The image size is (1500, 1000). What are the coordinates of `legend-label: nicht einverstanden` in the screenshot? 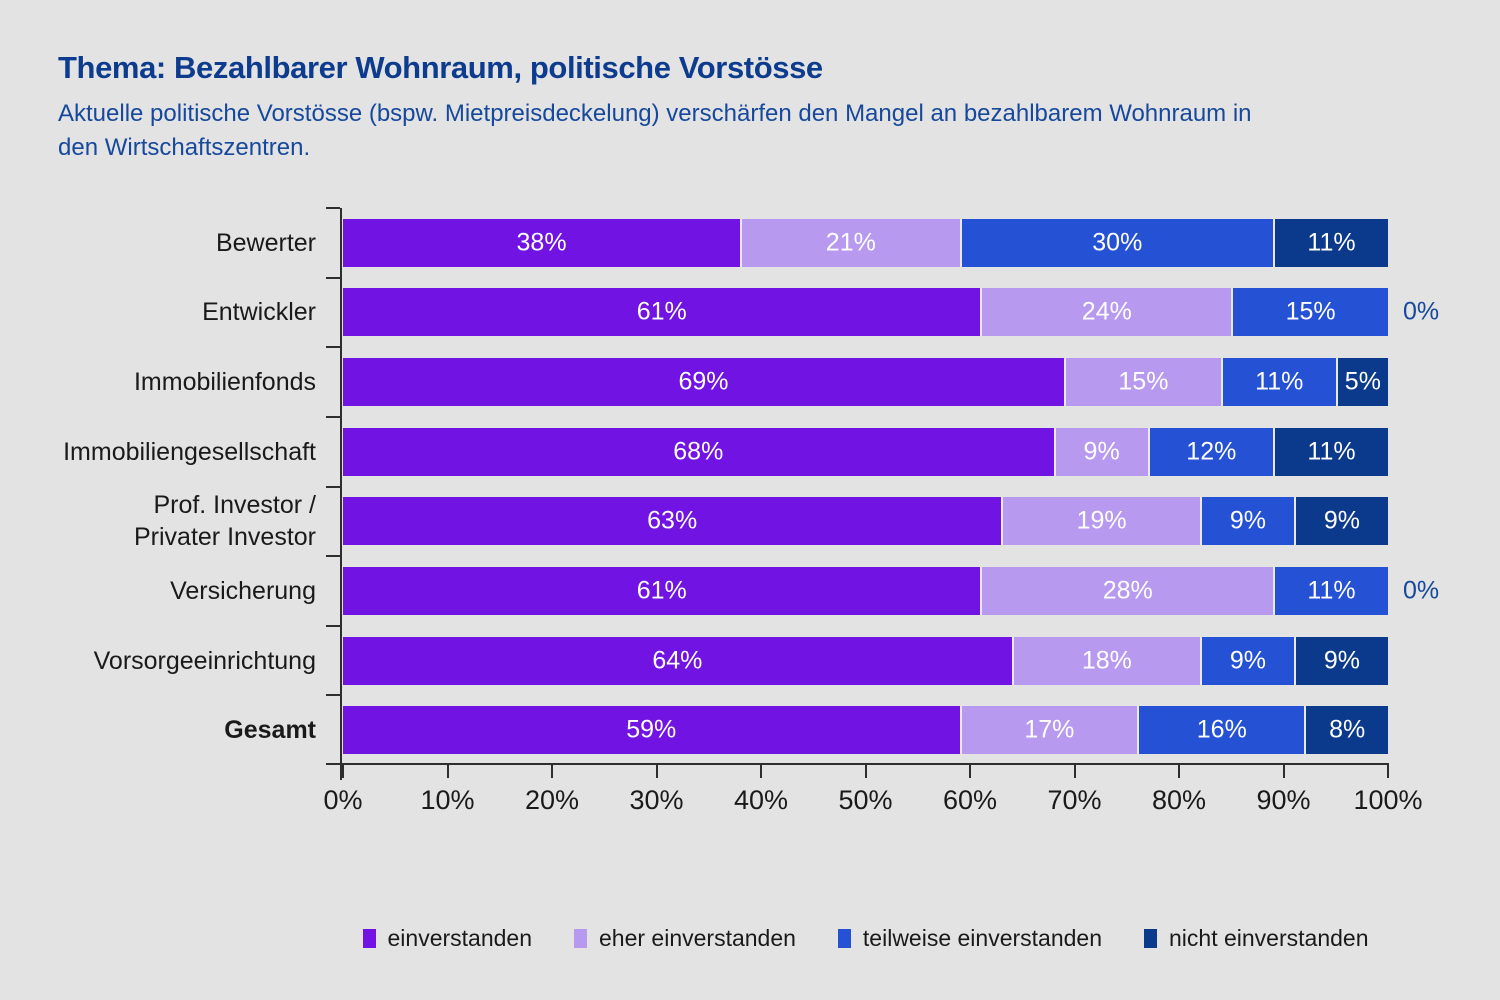 It's located at (1269, 937).